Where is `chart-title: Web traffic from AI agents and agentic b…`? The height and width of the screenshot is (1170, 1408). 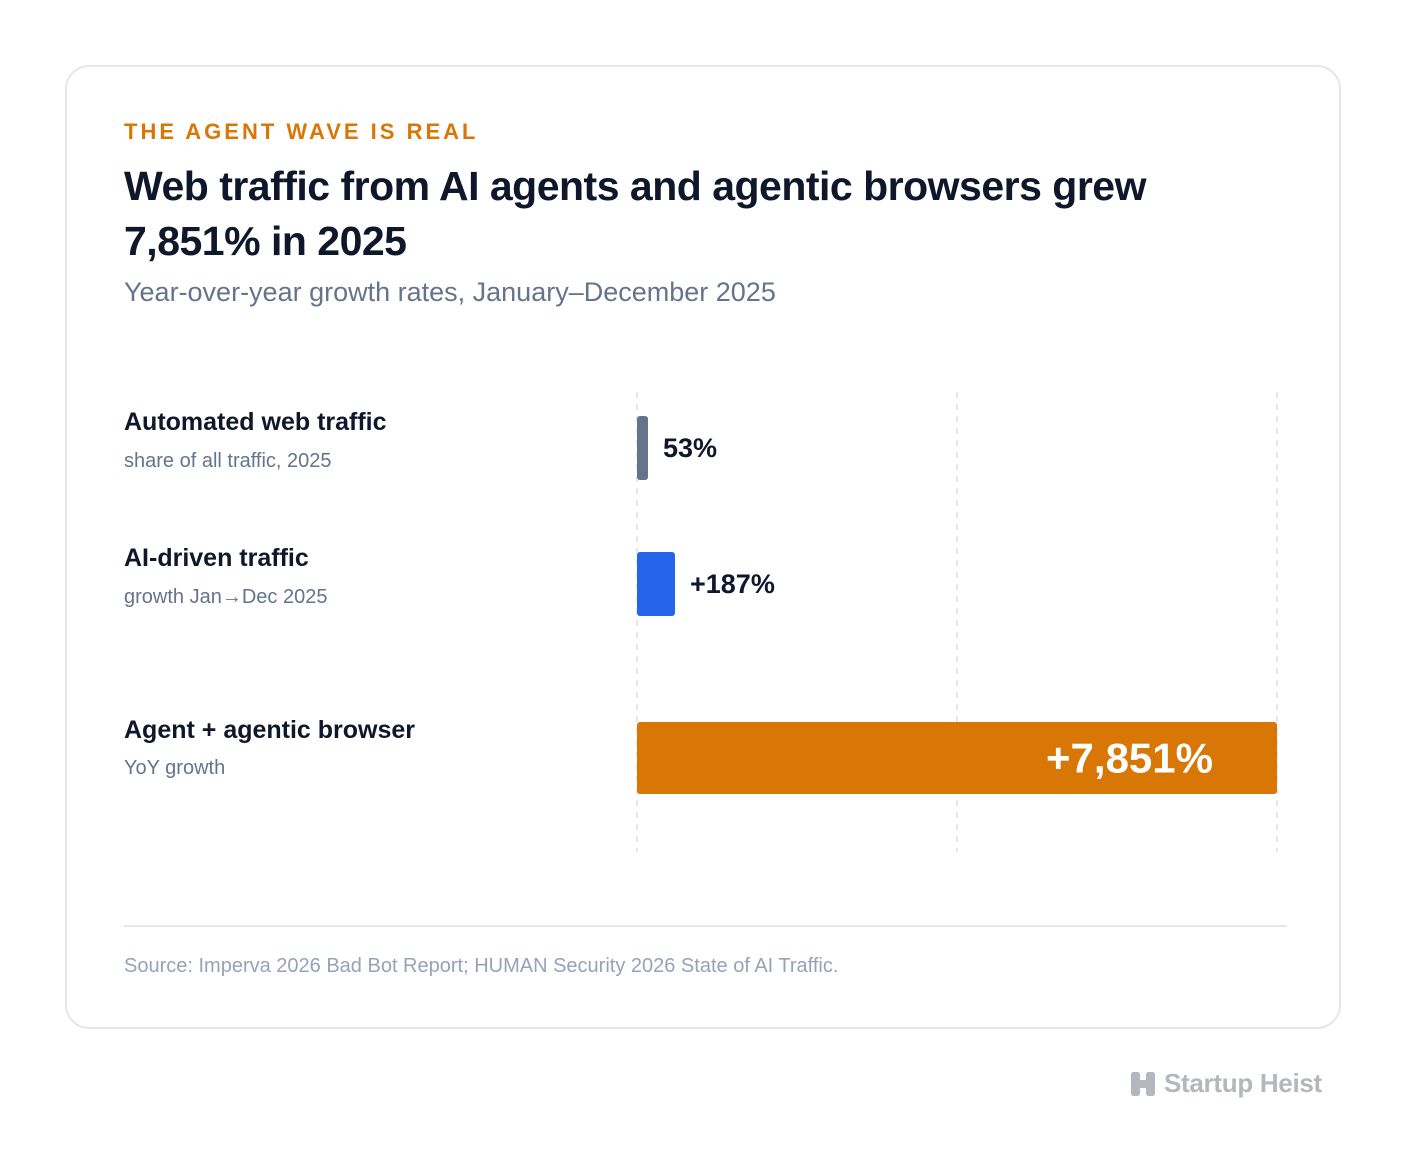
chart-title: Web traffic from AI agents and agentic b… is located at coordinates (635, 213).